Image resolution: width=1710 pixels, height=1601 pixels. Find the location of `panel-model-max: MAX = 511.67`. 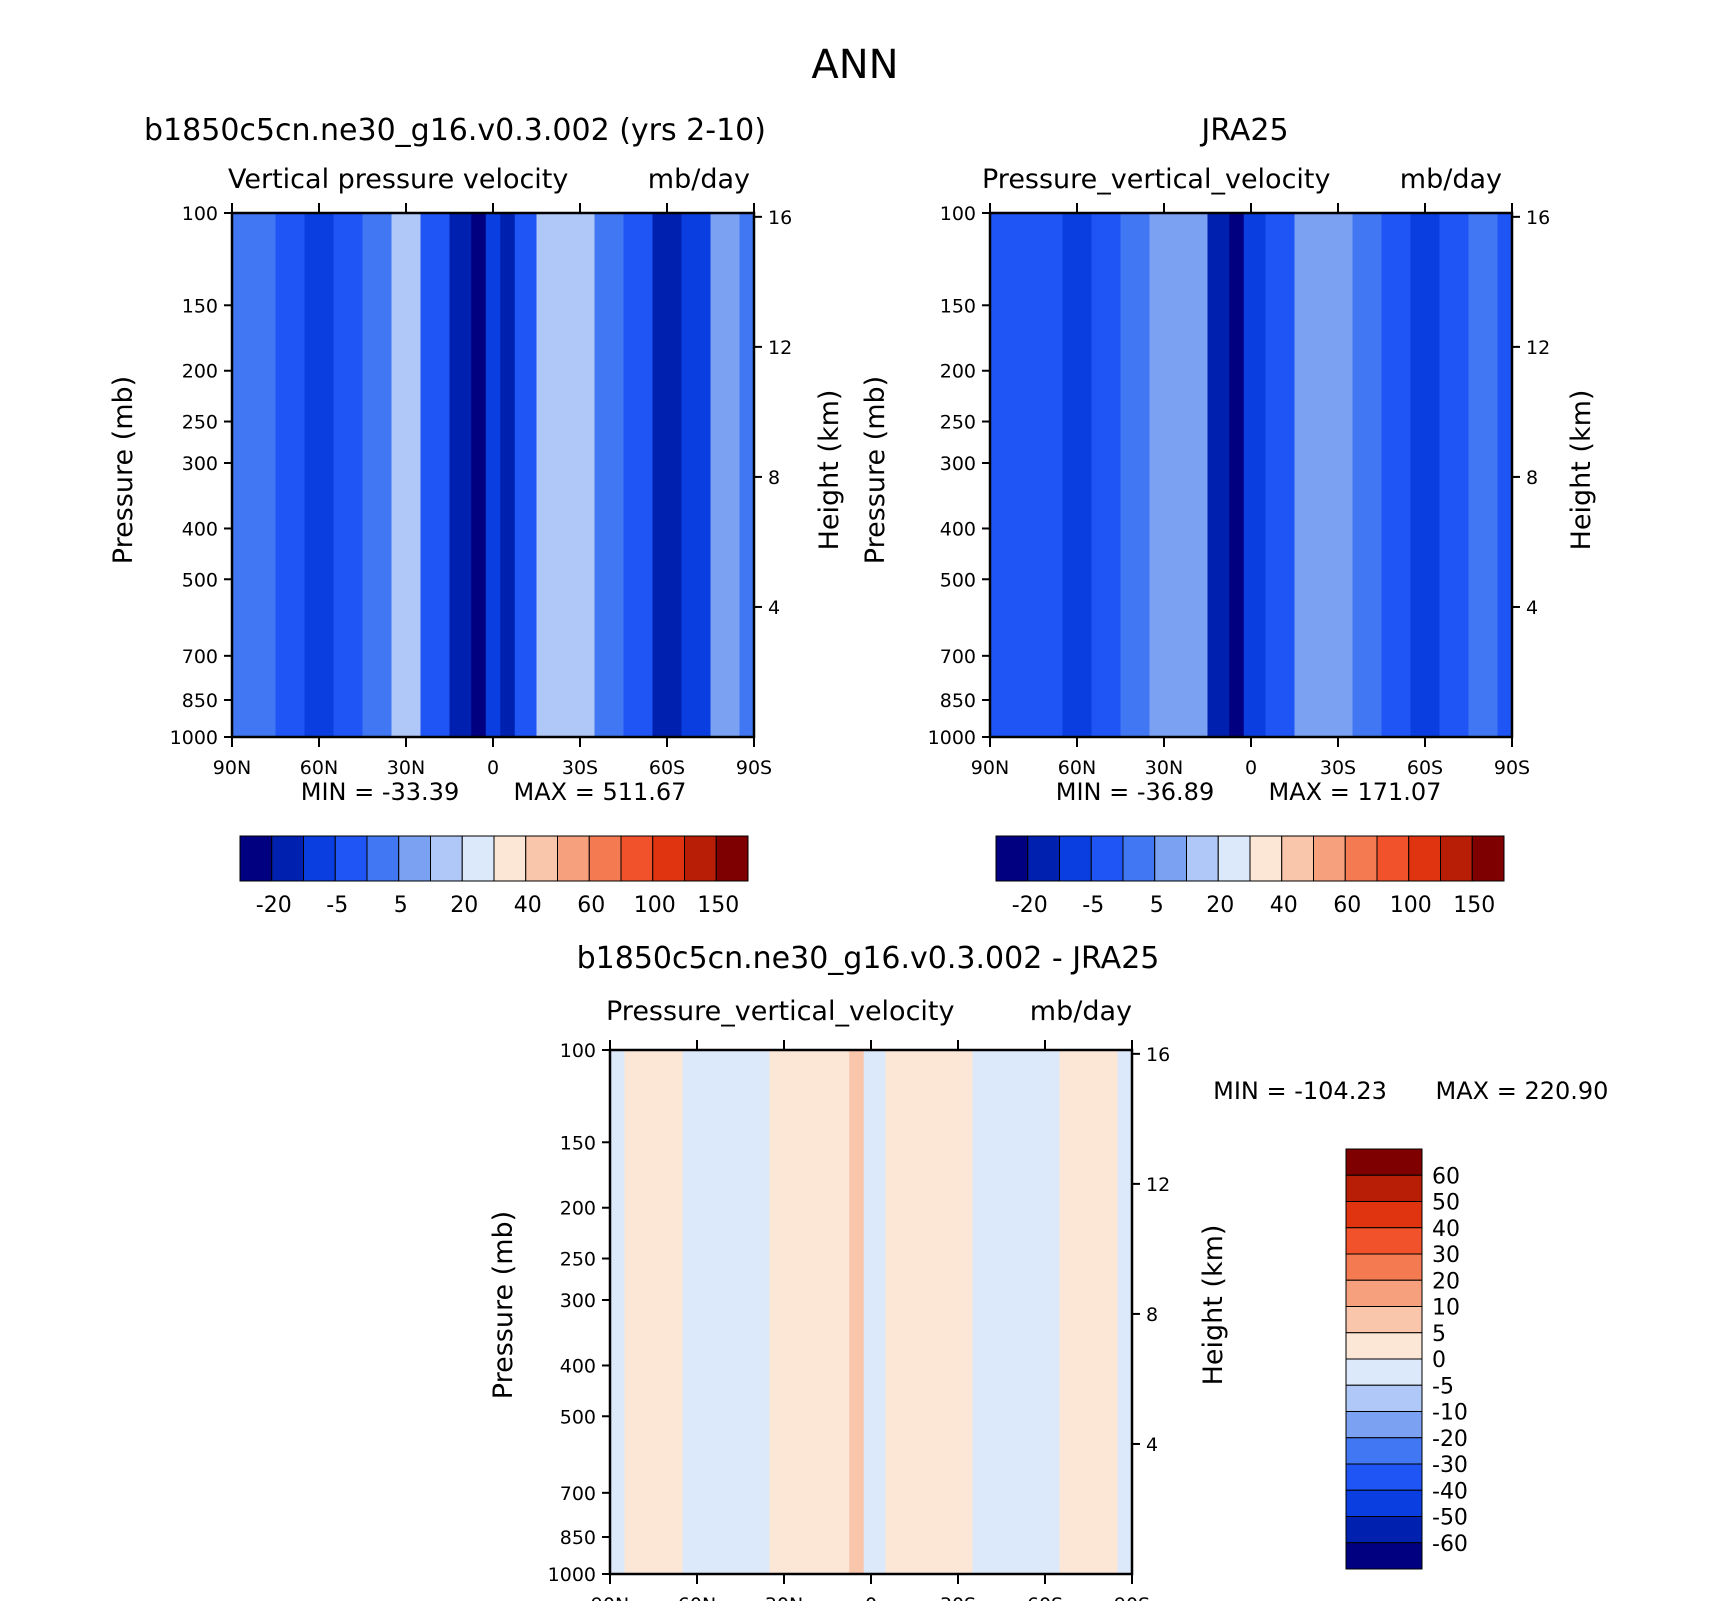

panel-model-max: MAX = 511.67 is located at coordinates (600, 792).